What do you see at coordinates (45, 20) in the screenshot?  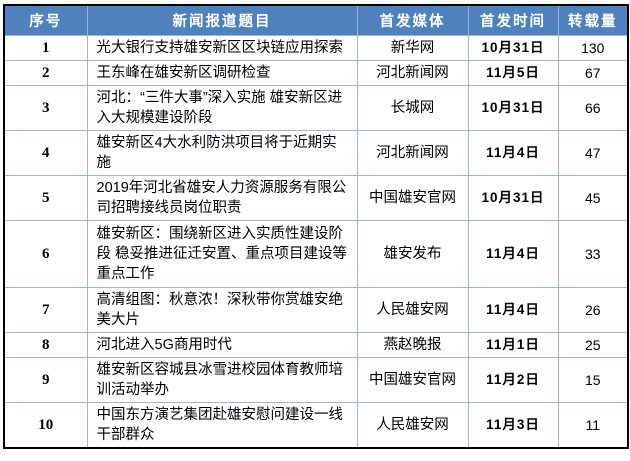 I see `header-cell-no: 序号` at bounding box center [45, 20].